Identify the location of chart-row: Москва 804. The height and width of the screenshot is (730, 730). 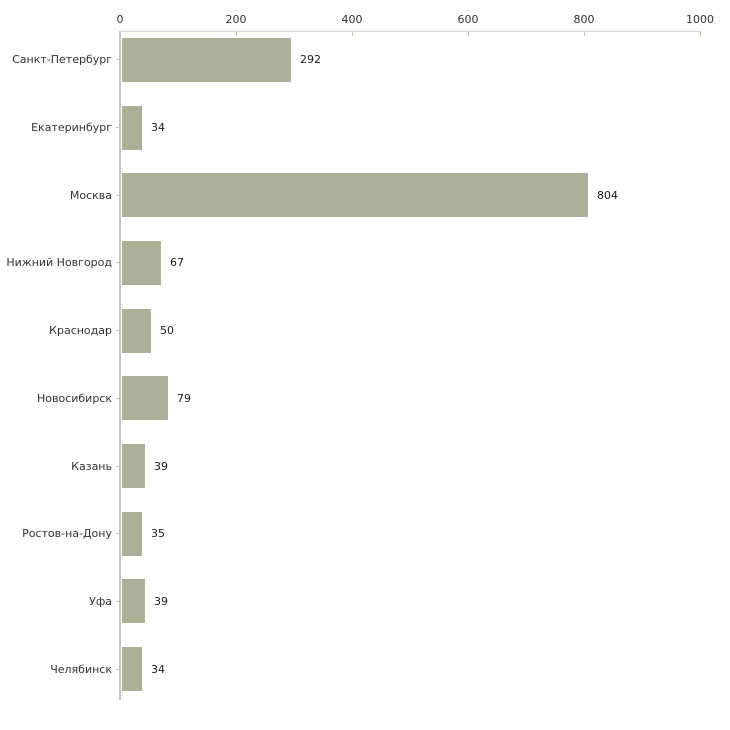
(365, 195).